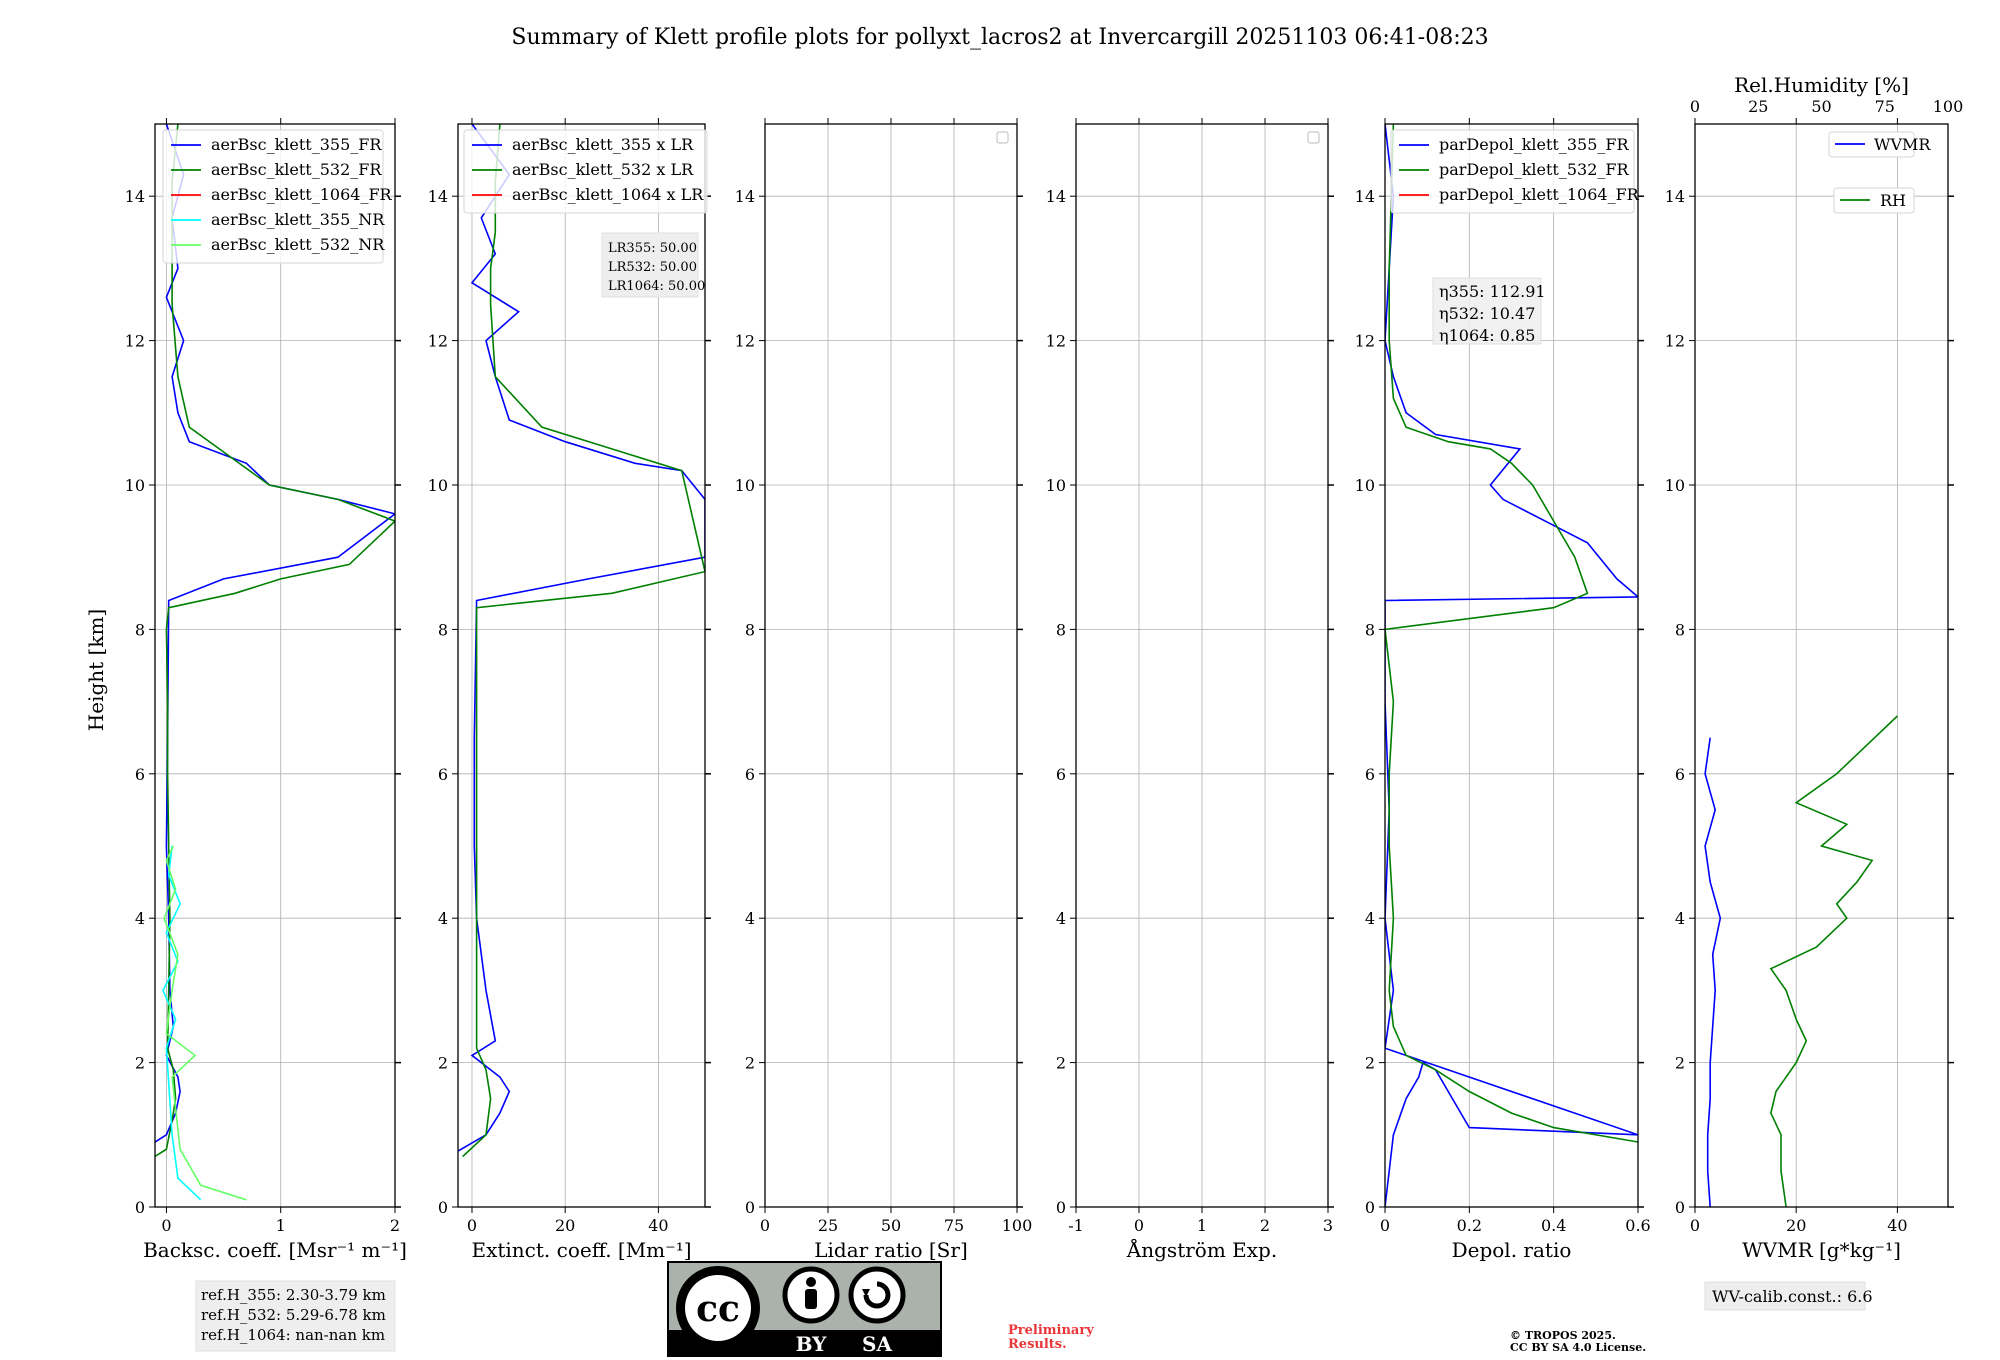 This screenshot has width=2000, height=1360. Describe the element at coordinates (1534, 169) in the screenshot. I see `depolarization-legend-label: parDepol_klett_532_FR` at that location.